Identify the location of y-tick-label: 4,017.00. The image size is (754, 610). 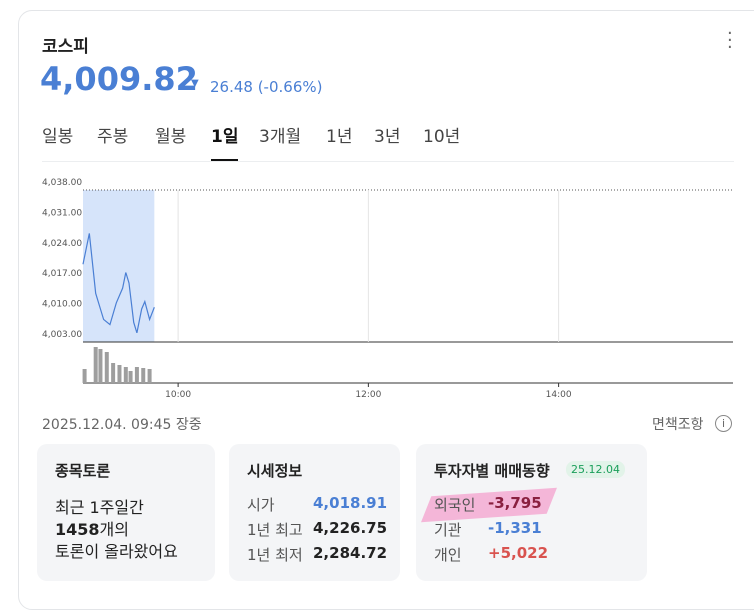
(62, 274).